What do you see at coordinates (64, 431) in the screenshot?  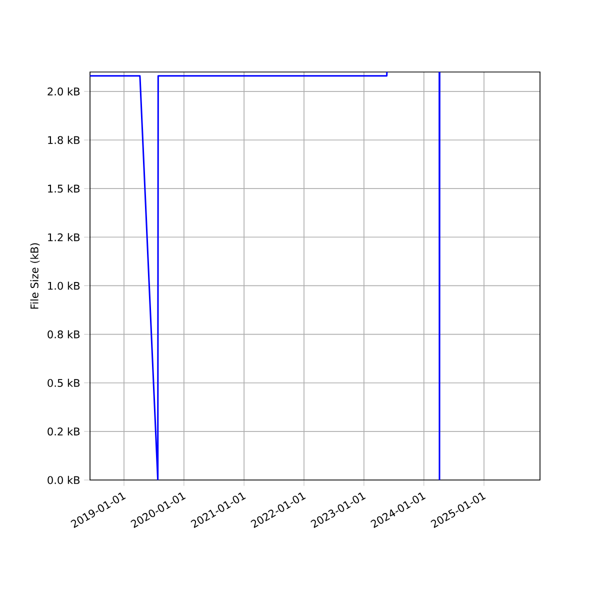 I see `y-tick-label: 0.2 kB` at bounding box center [64, 431].